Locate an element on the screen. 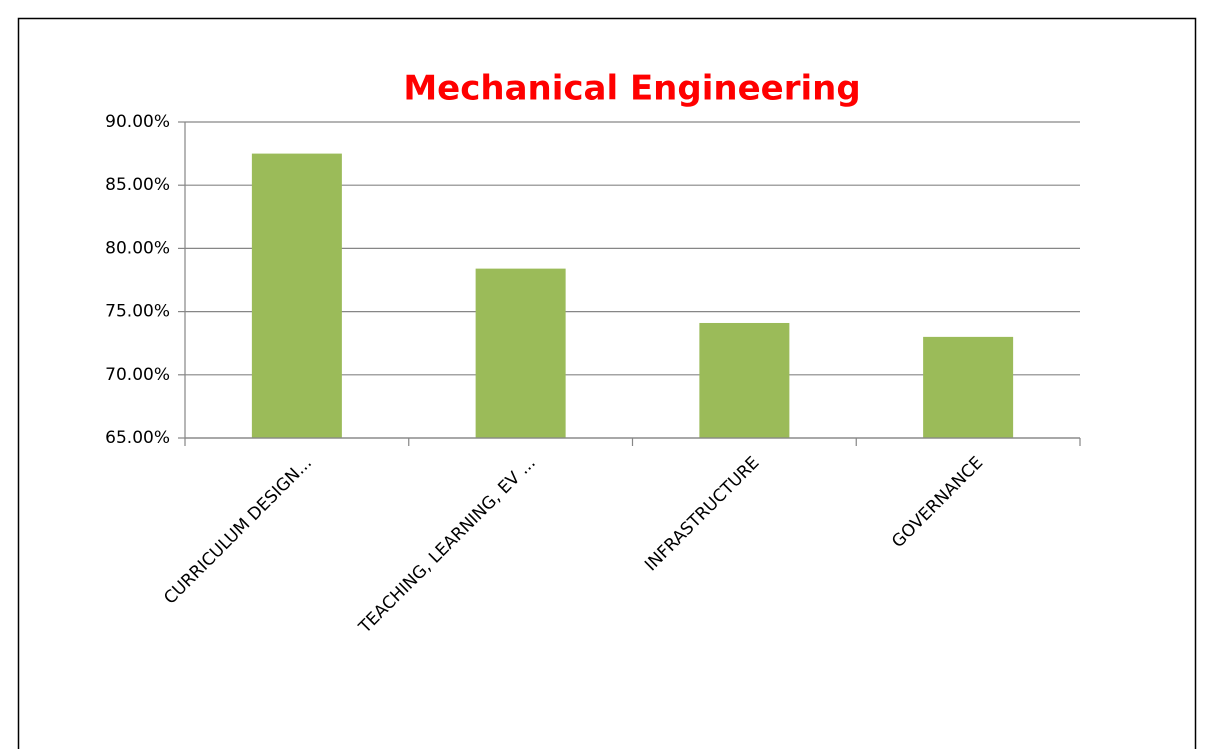 The width and height of the screenshot is (1212, 749). y-tick-label: 70.00% is located at coordinates (137, 375).